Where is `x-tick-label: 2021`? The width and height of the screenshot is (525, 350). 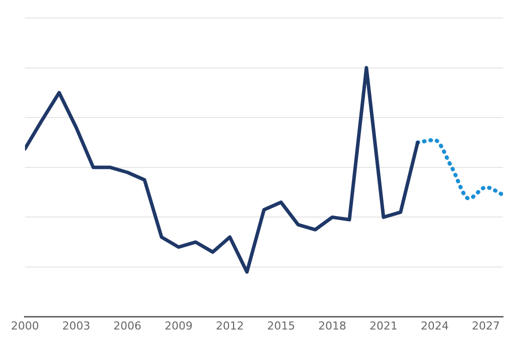
x-tick-label: 2021 is located at coordinates (384, 325).